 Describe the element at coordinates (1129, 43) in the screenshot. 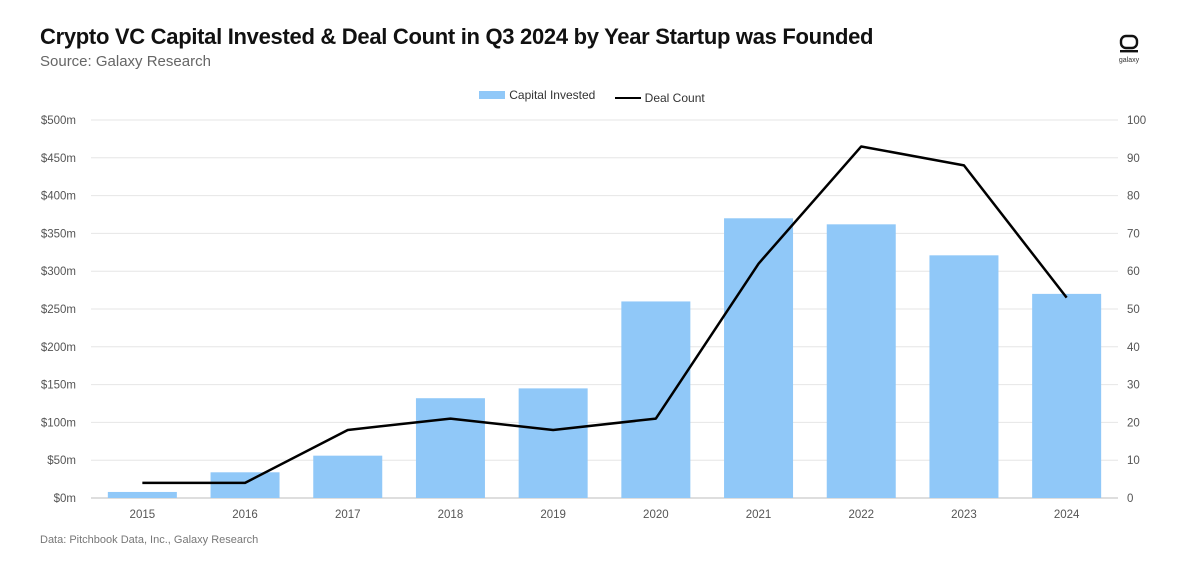

I see `galaxy-logo-icon` at that location.